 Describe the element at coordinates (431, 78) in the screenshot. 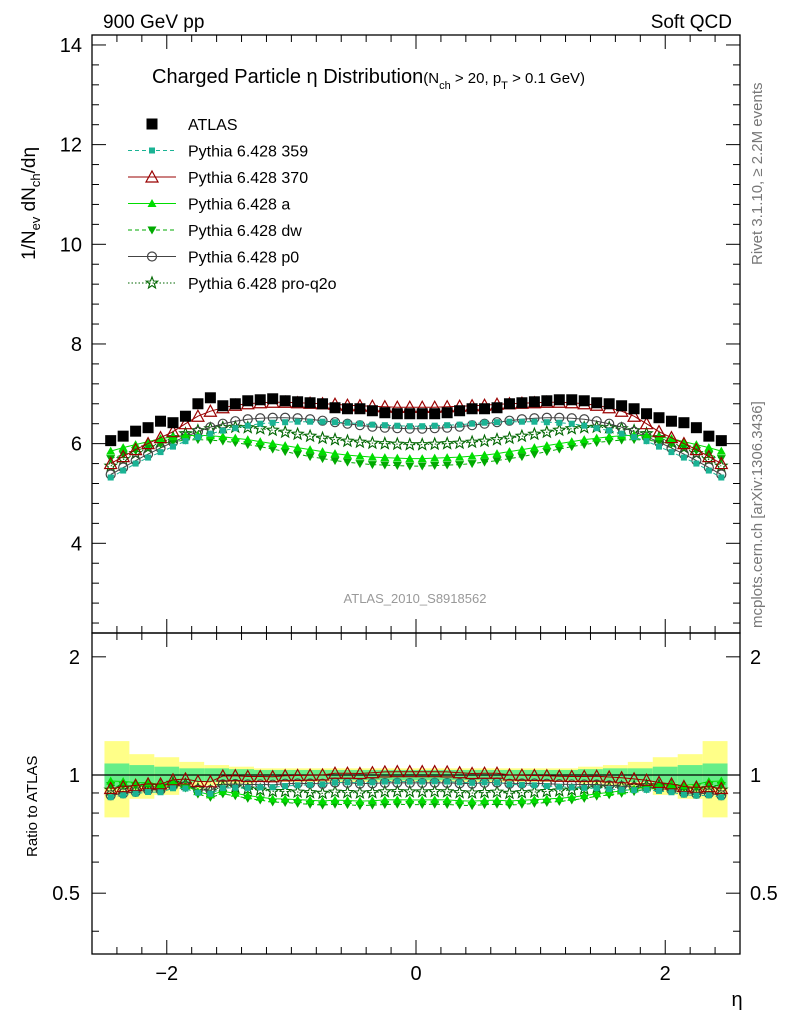

I see `plot-title-cond: (N` at that location.